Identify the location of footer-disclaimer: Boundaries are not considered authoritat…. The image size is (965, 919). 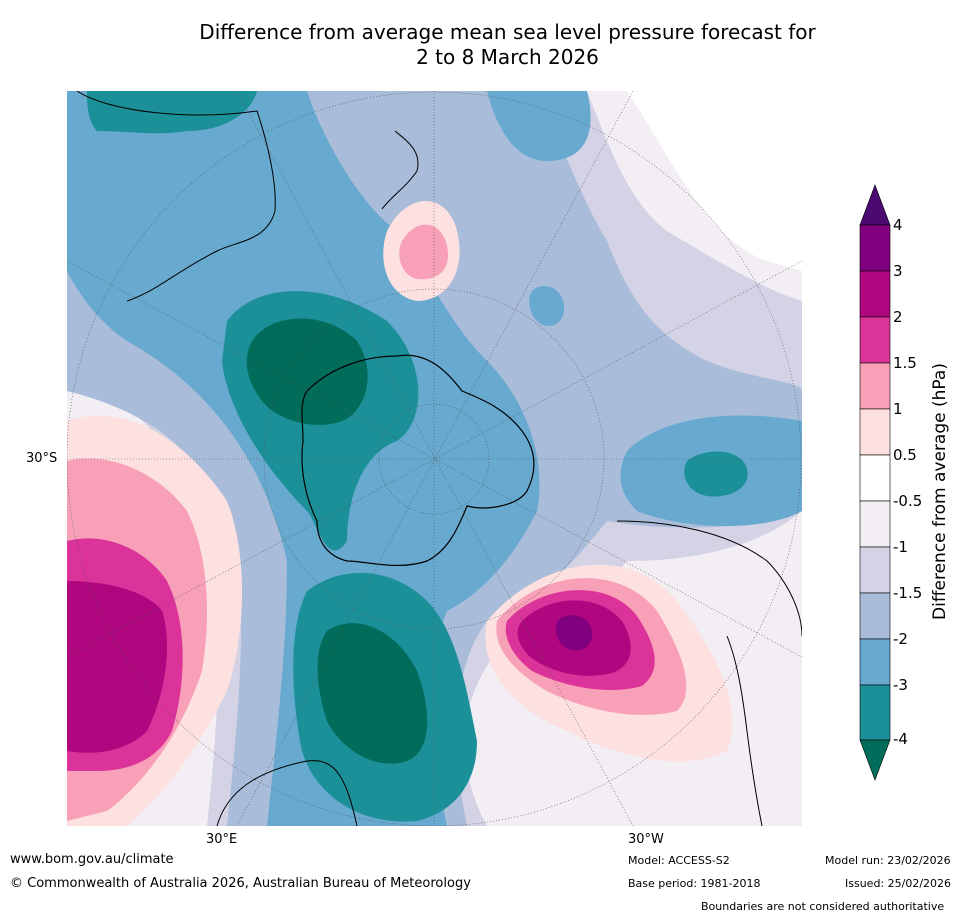
(823, 906).